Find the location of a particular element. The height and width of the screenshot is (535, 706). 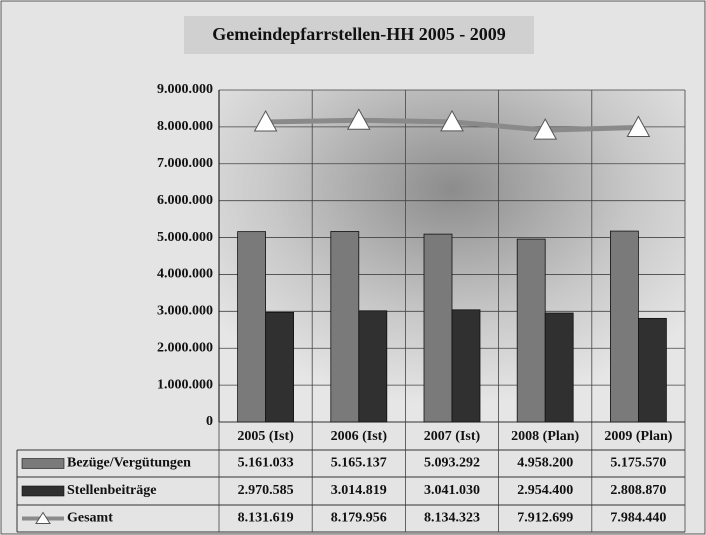

y-tick-label: 5.000.000 is located at coordinates (185, 237).